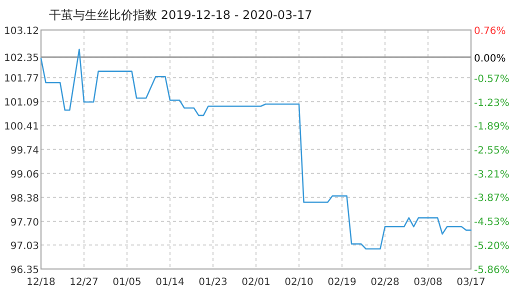 Image resolution: width=520 pixels, height=300 pixels. What do you see at coordinates (24, 150) in the screenshot?
I see `y-tick-label: 99.74` at bounding box center [24, 150].